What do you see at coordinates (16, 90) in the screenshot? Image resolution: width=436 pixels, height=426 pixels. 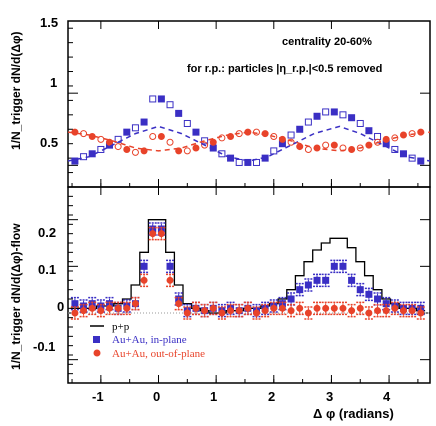 I see `top-ylabel: 1/N_trigger dN/d(Δφ)` at bounding box center [16, 90].